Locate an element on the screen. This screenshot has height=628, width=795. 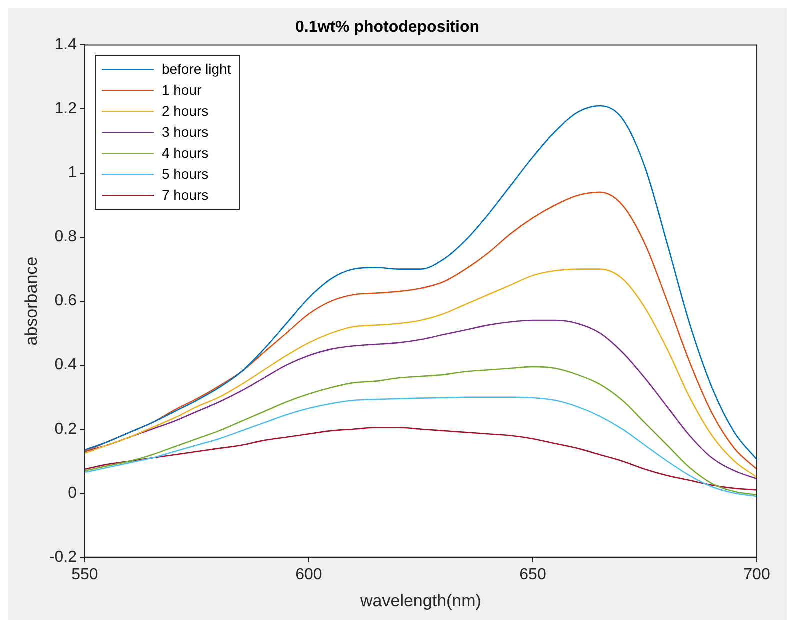
legend-label: 4 hours is located at coordinates (185, 154).